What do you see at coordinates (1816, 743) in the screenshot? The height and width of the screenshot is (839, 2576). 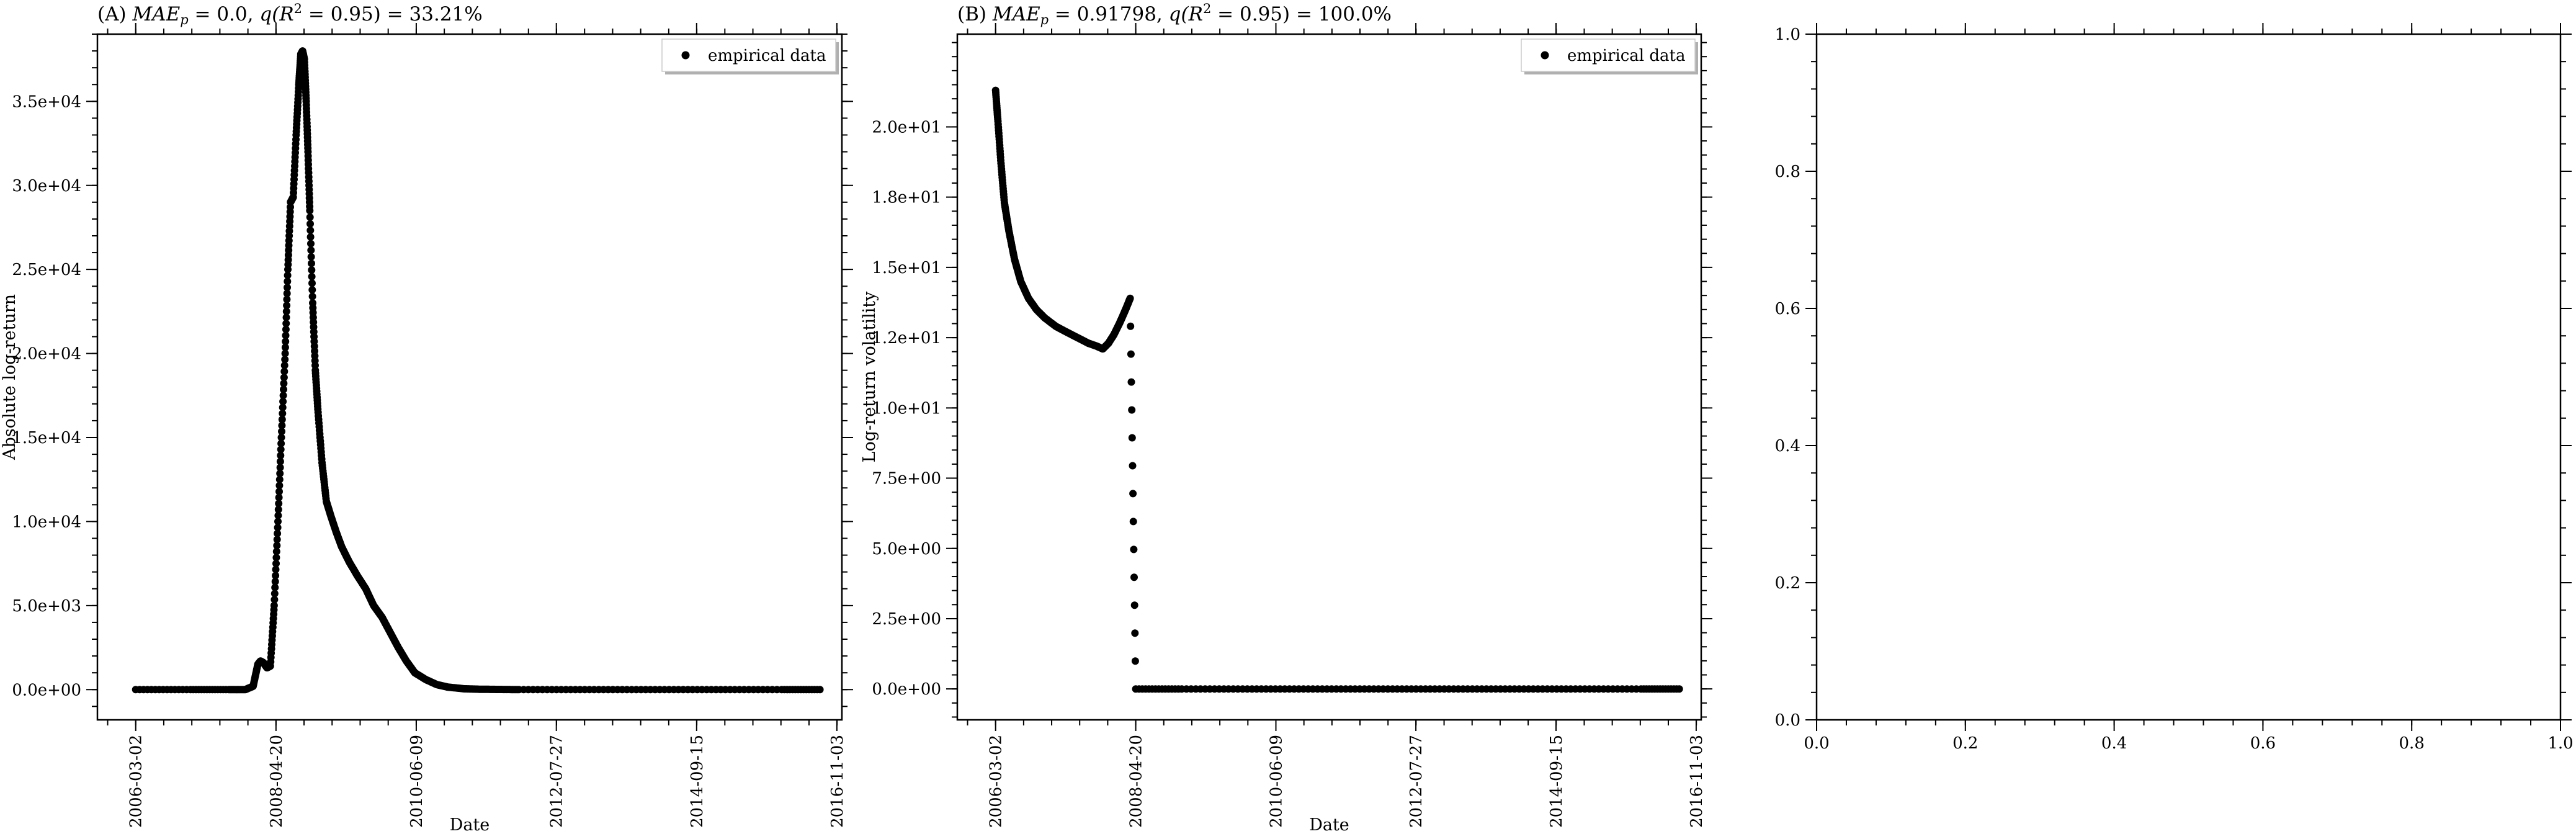 I see `x-tick-label: 0.0` at bounding box center [1816, 743].